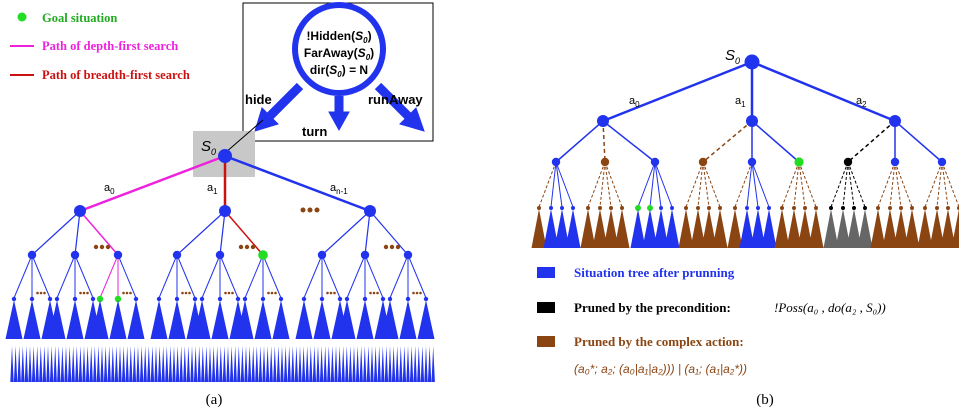 The width and height of the screenshot is (959, 415). Describe the element at coordinates (765, 400) in the screenshot. I see `caption-b: (b)` at that location.